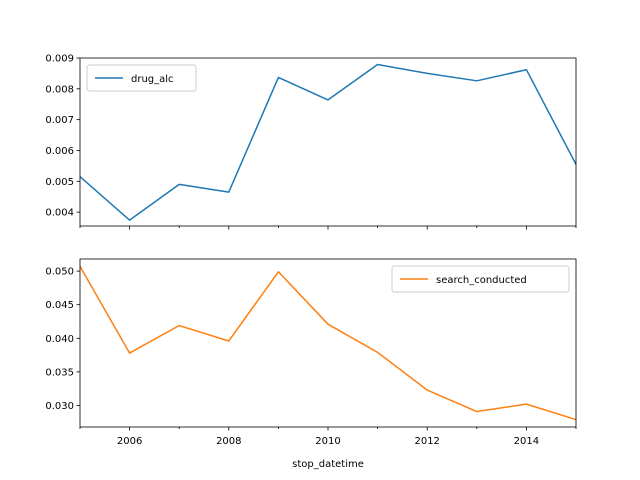  Describe the element at coordinates (59, 89) in the screenshot. I see `y-tick-label: 0.008` at that location.